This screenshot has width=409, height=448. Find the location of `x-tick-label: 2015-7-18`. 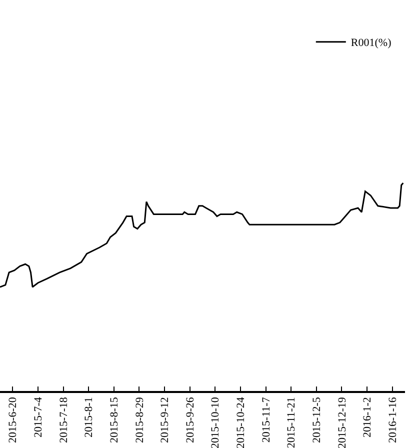

x-tick-label: 2015-7-18 is located at coordinates (64, 419).